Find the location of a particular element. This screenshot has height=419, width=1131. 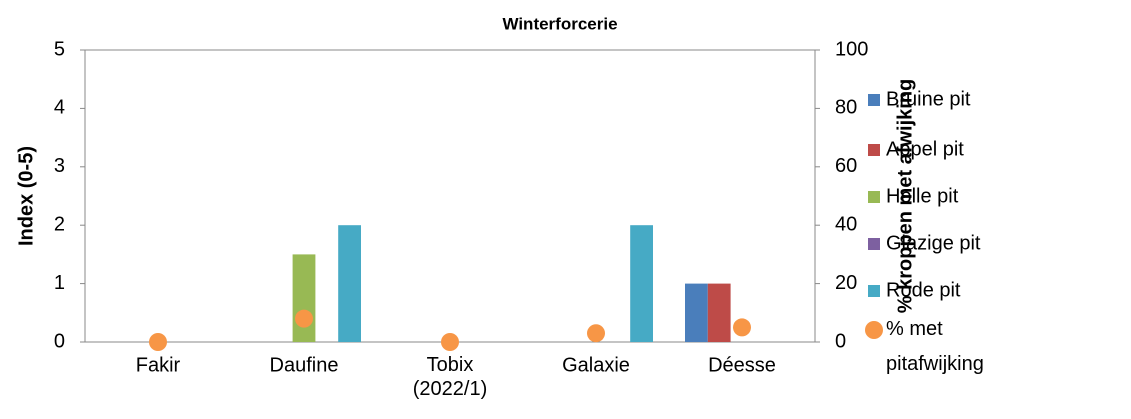

x-tick-label: Daufine is located at coordinates (304, 365).